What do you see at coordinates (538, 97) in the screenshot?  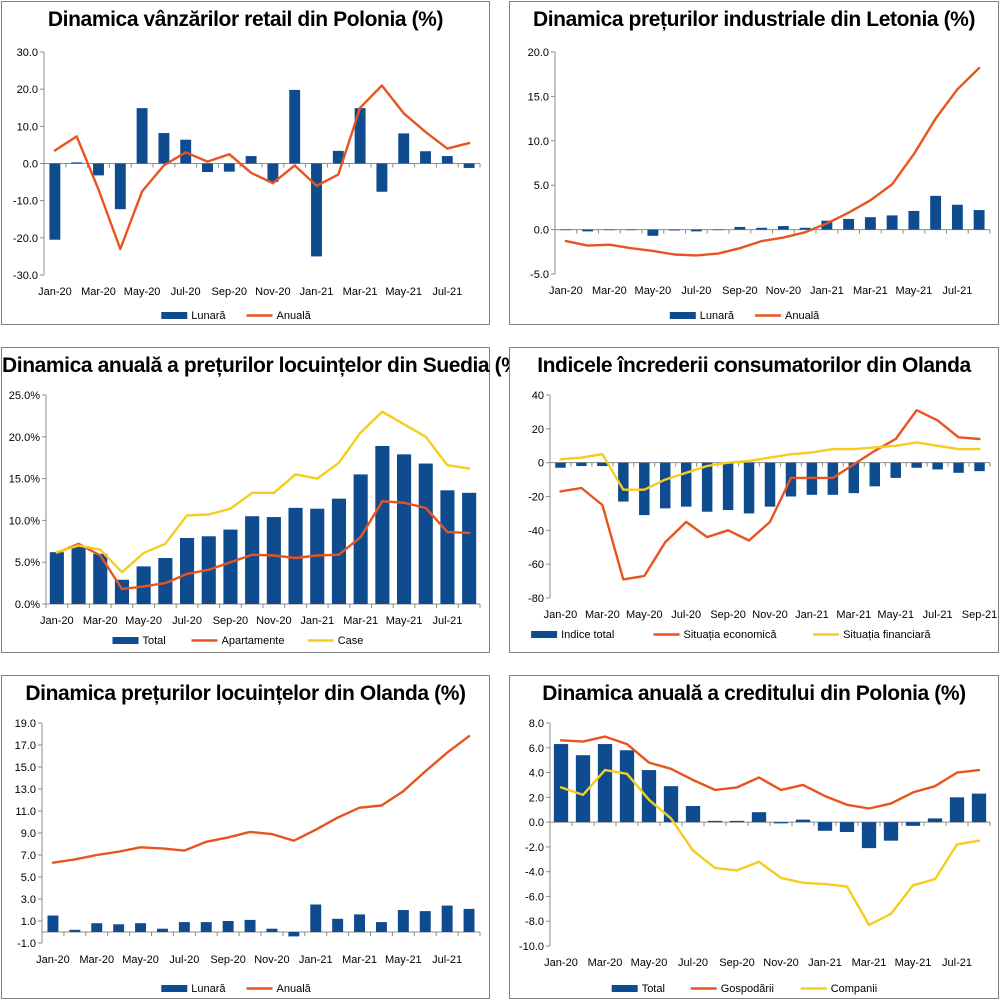 I see `y-tick-label: 15.0` at bounding box center [538, 97].